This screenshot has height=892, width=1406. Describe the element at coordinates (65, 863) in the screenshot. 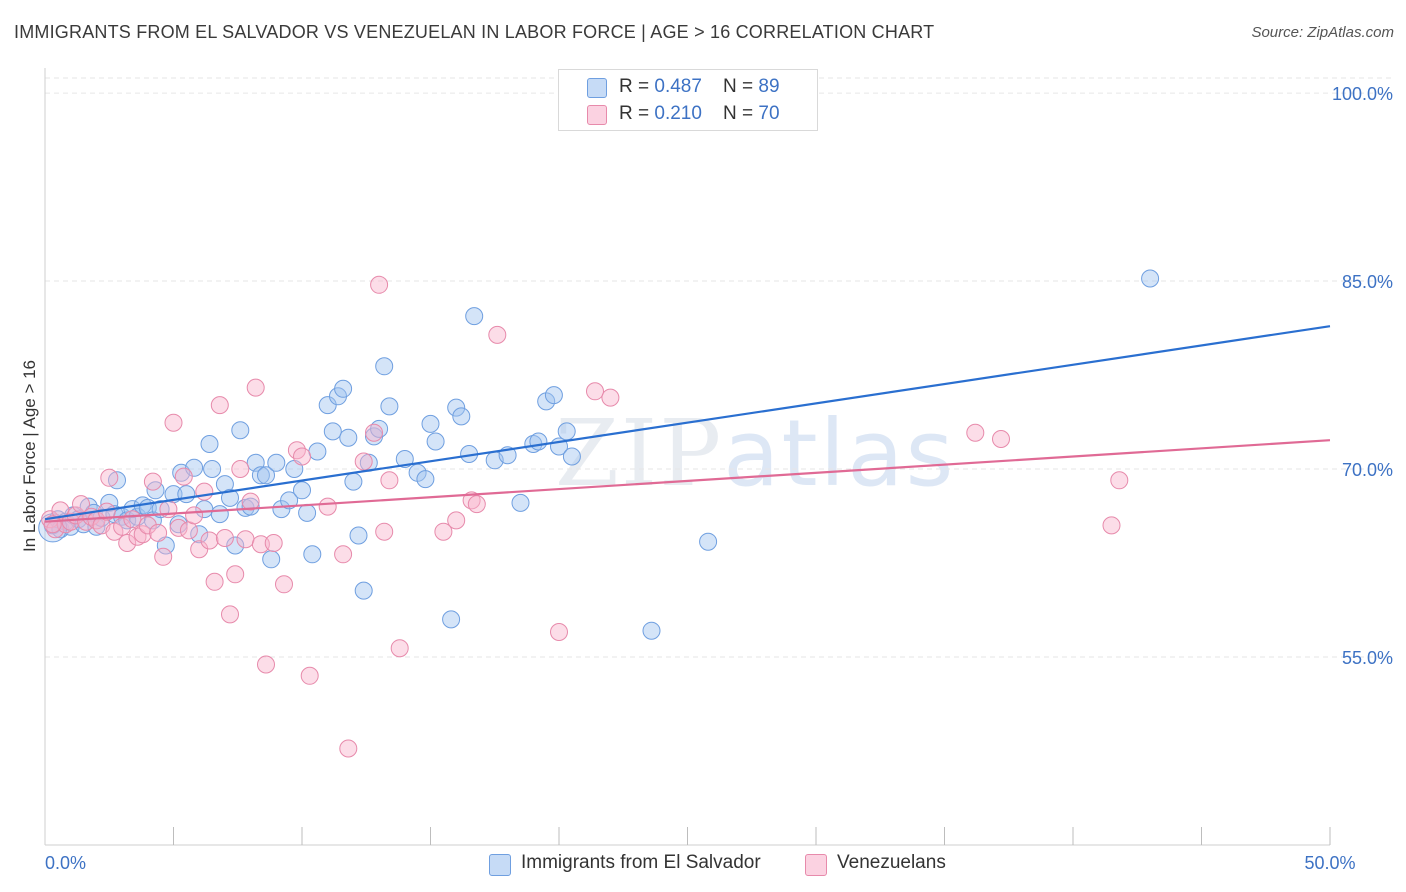

I see `x-tick-label: 0.0%` at that location.